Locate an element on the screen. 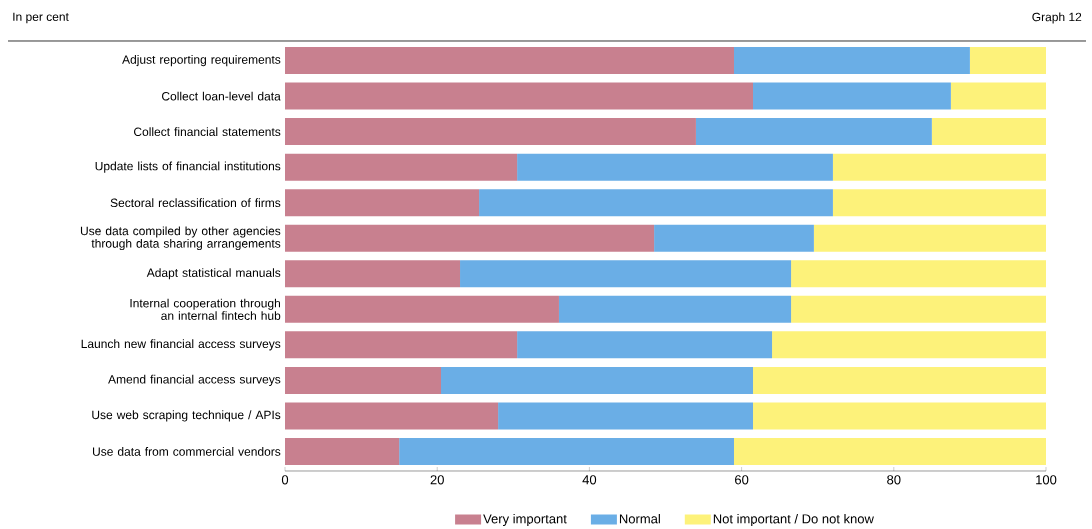  x-tick-label: 100 is located at coordinates (1046, 480).